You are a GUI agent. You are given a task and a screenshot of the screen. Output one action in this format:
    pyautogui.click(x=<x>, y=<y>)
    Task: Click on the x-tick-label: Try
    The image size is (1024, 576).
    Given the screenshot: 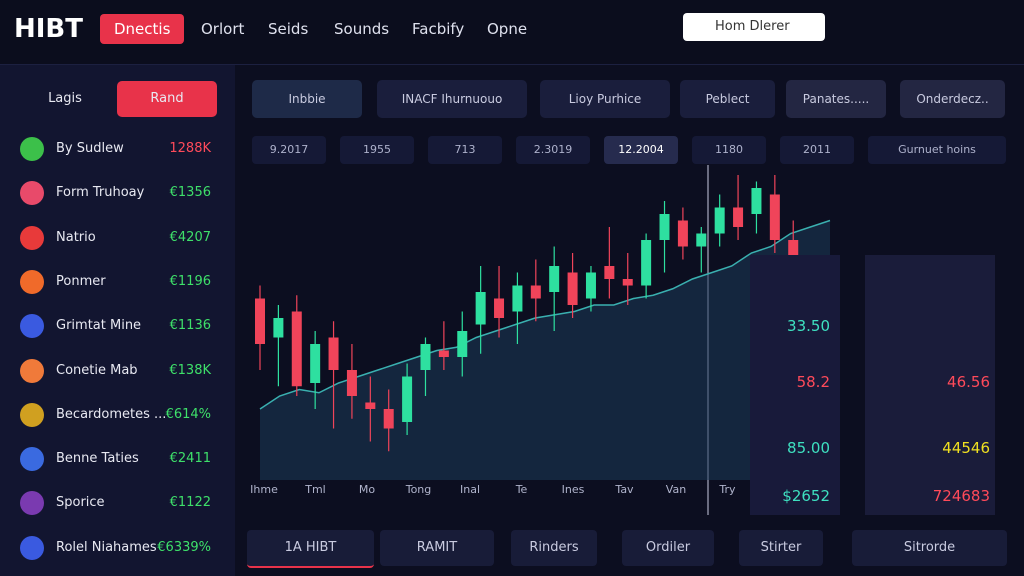 What is the action you would take?
    pyautogui.click(x=727, y=489)
    